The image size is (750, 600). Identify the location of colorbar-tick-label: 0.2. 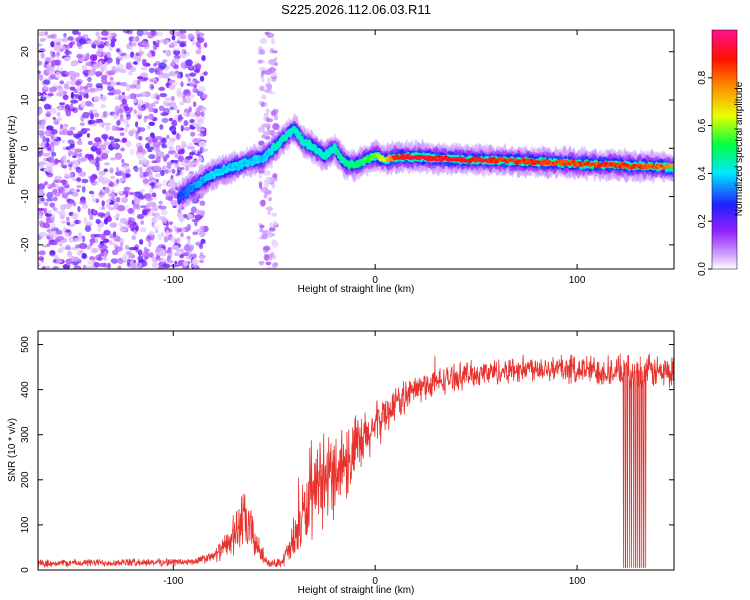
(702, 221).